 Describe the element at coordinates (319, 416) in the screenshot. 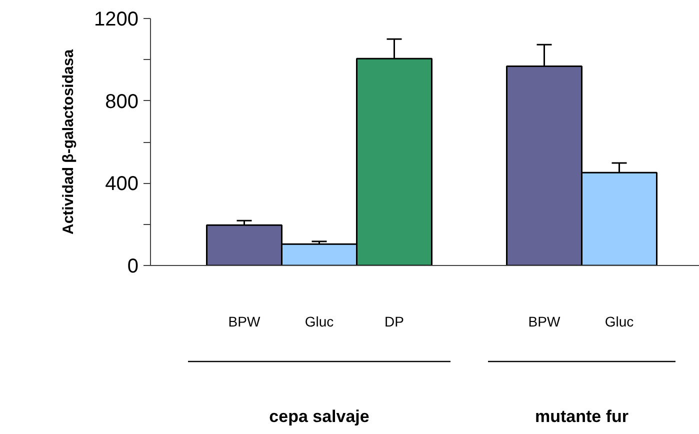

I see `text: cepa salvaje` at that location.